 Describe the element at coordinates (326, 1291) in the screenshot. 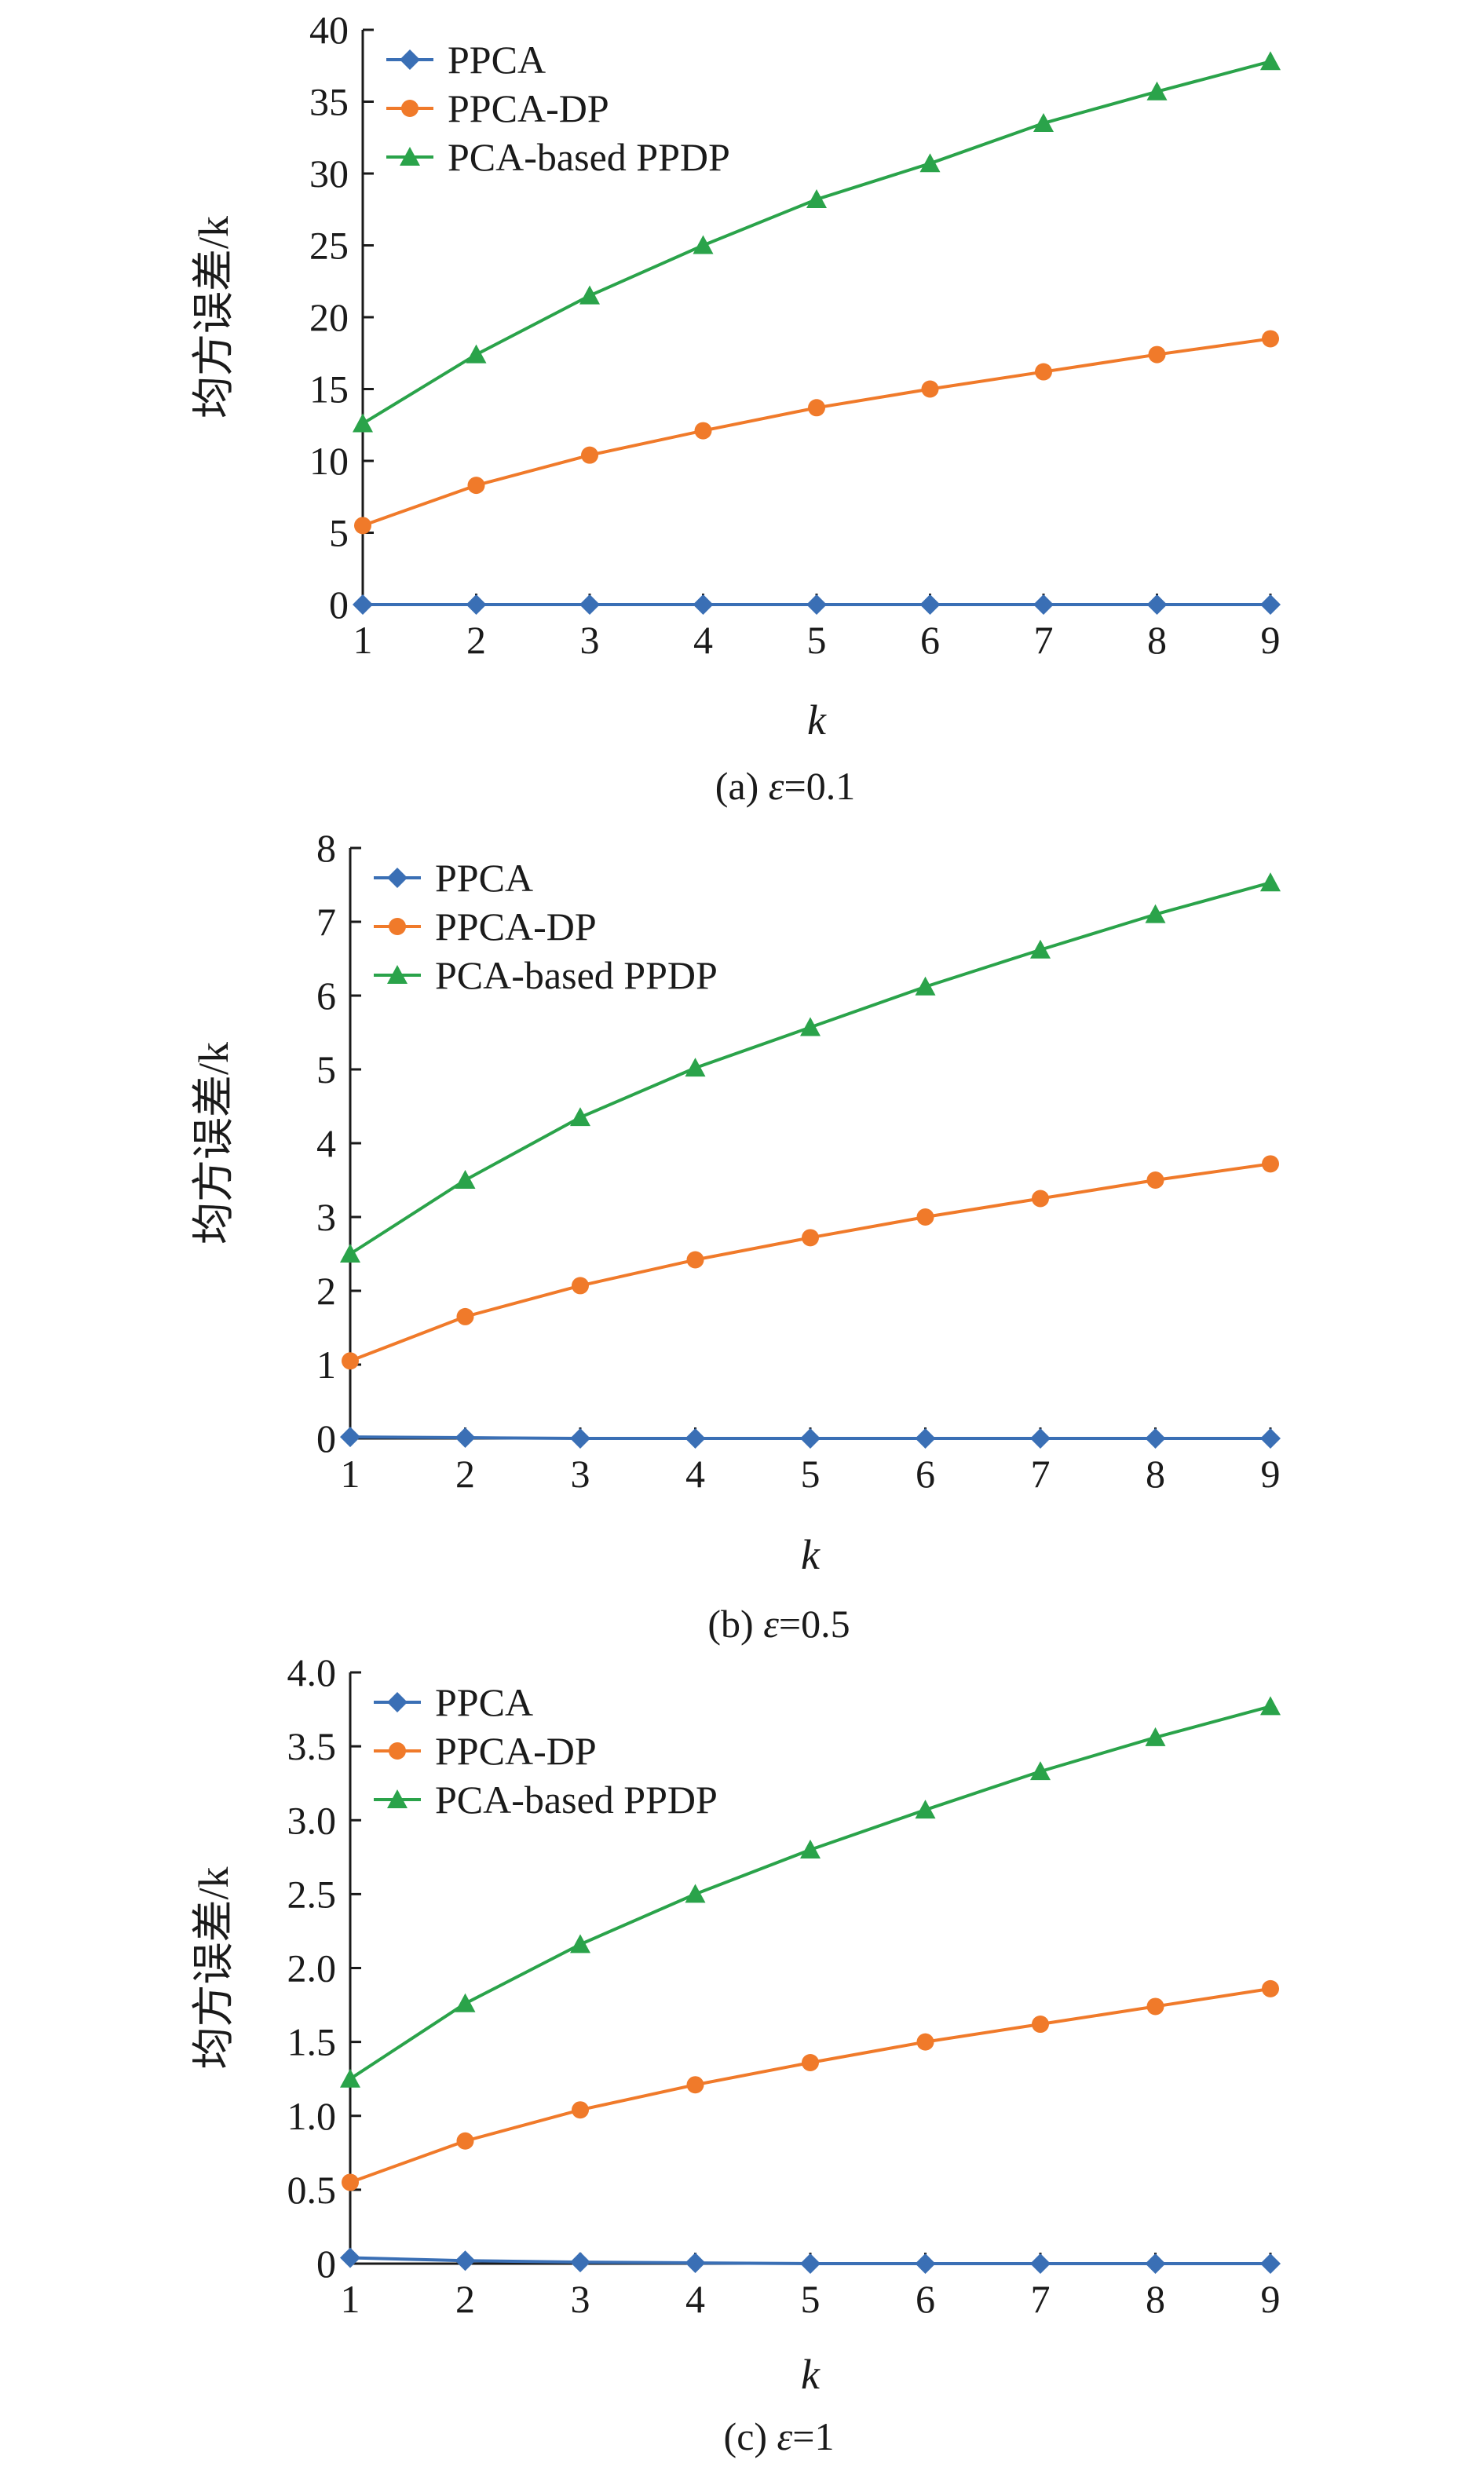

I see `y-tick-label: 2` at that location.